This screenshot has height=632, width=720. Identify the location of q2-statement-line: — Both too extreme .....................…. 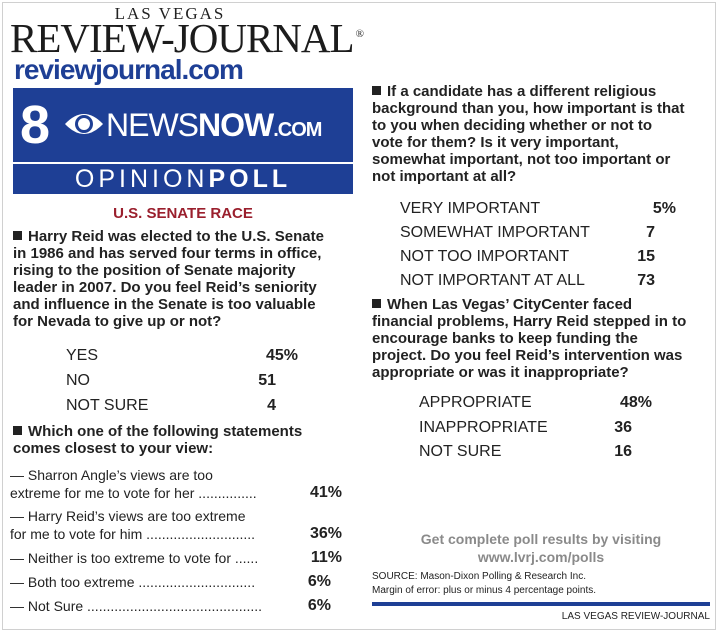
(133, 582).